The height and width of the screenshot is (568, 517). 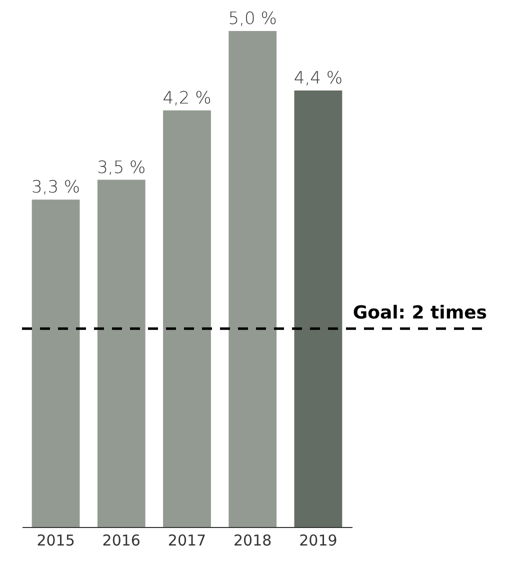 I want to click on data-label: 4,4 %, so click(x=318, y=78).